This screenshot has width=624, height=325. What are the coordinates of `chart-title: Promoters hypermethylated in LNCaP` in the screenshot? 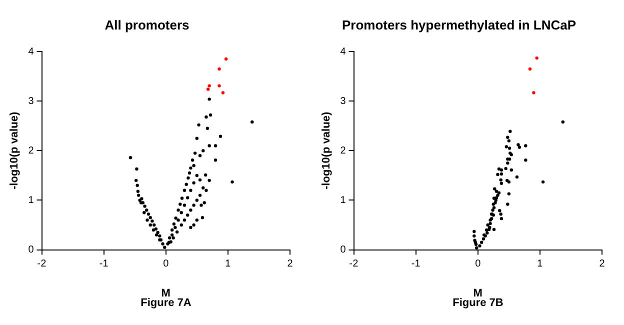 It's located at (459, 24).